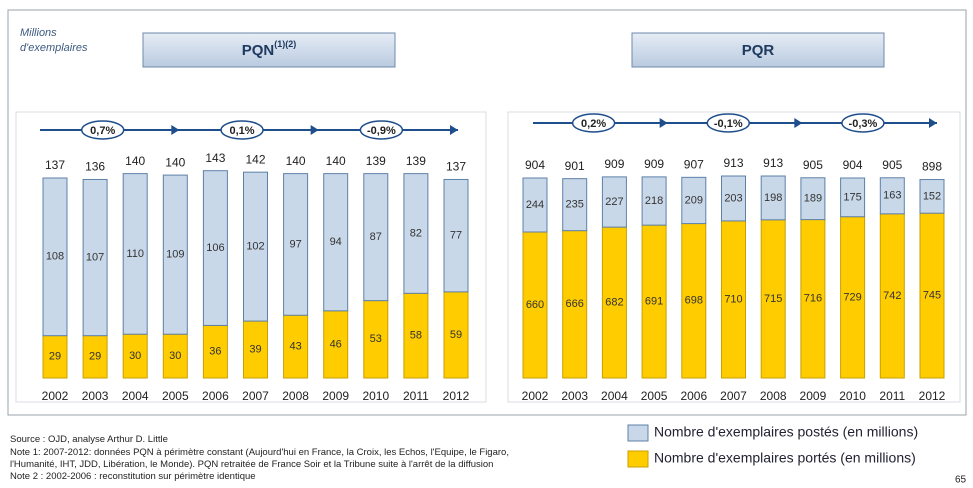 The width and height of the screenshot is (973, 488). What do you see at coordinates (258, 50) in the screenshot?
I see `title-text: PQN` at bounding box center [258, 50].